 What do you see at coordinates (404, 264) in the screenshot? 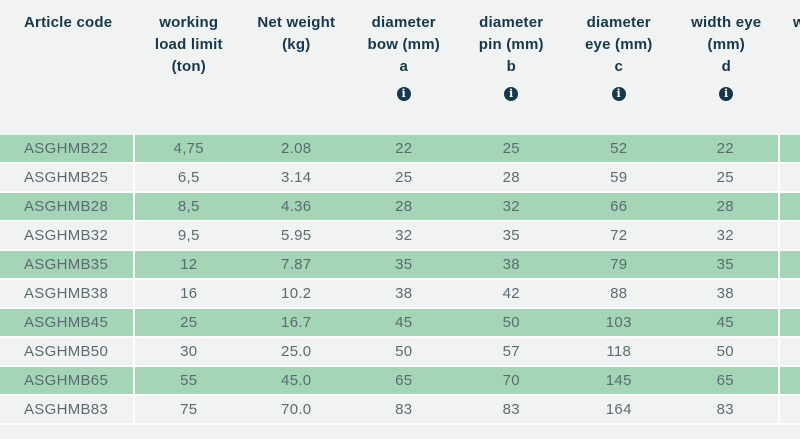
I see `cell-diameter-bow: 35` at bounding box center [404, 264].